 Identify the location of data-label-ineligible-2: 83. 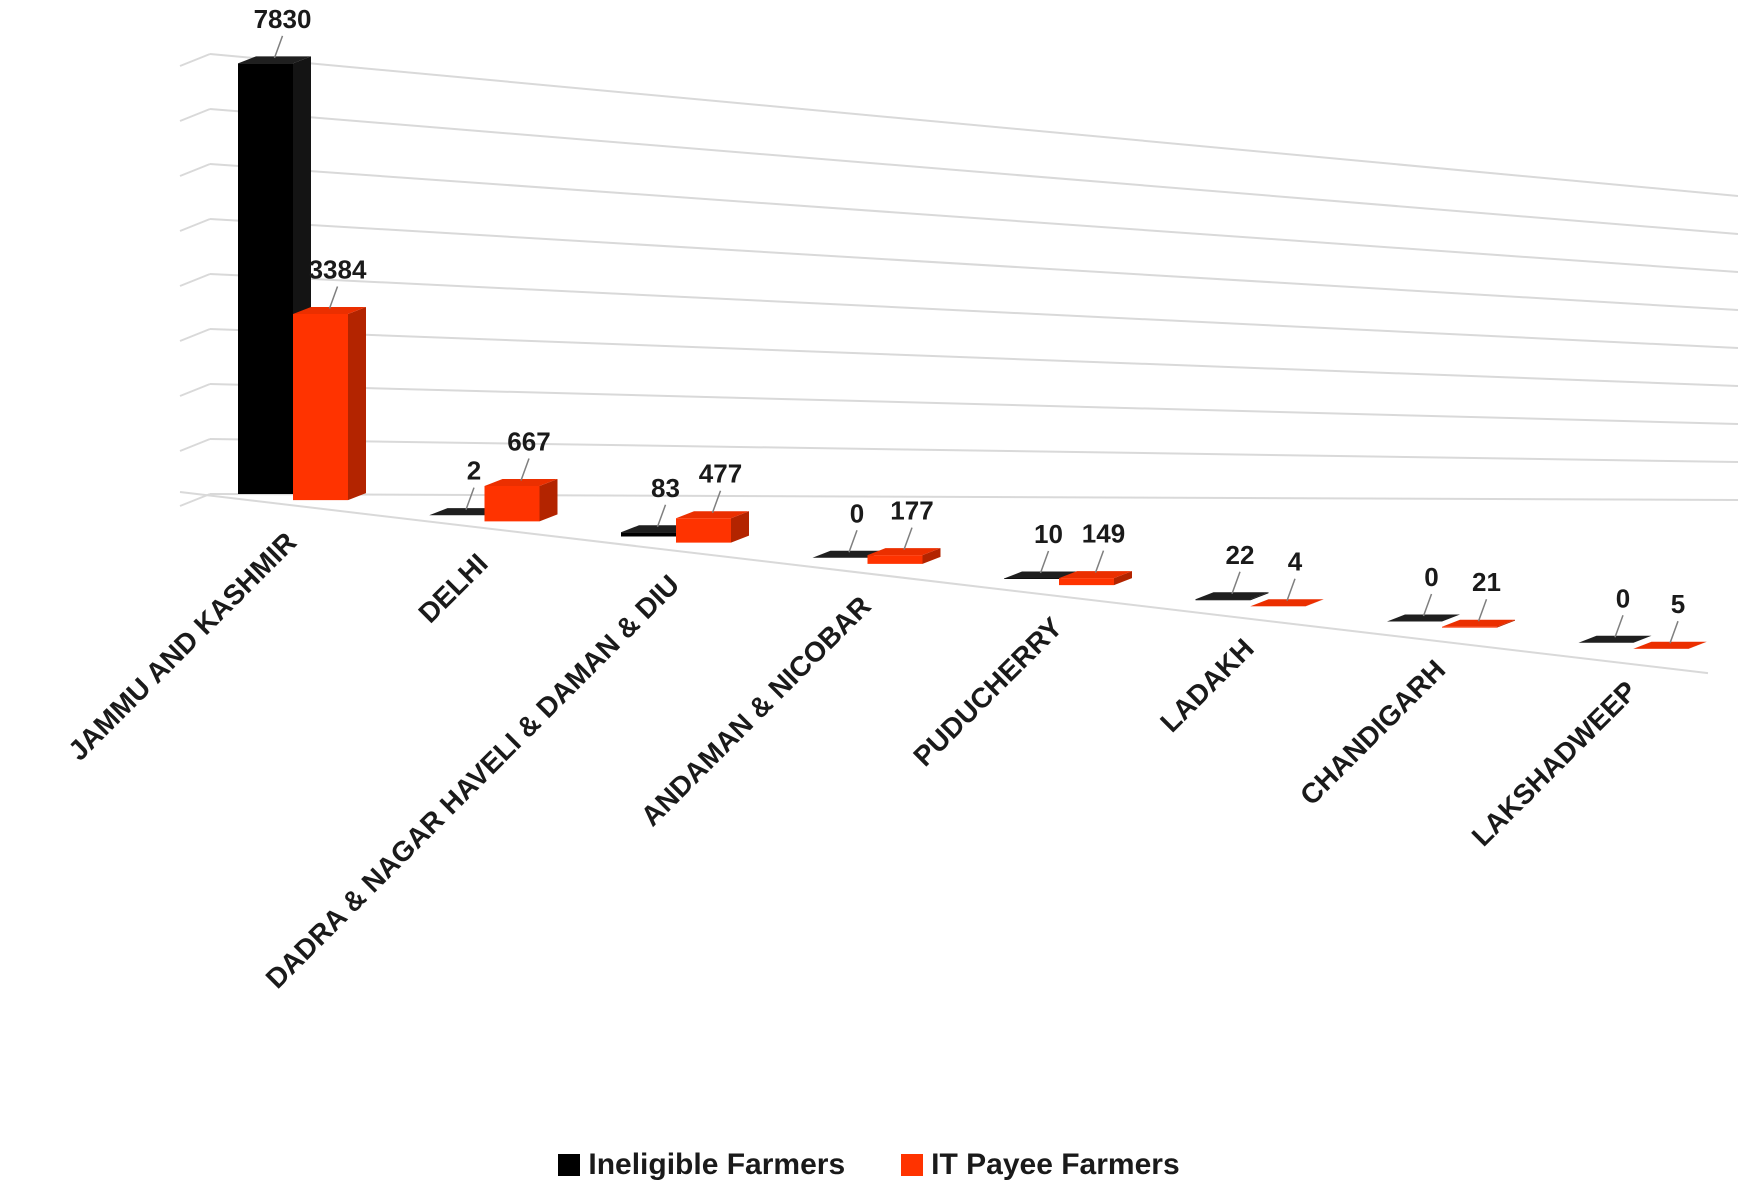
(665, 488).